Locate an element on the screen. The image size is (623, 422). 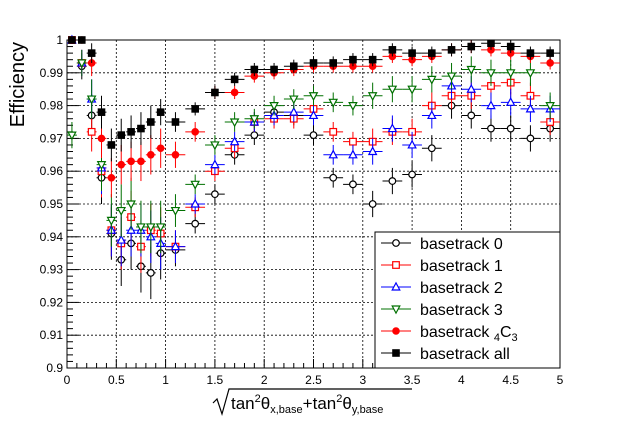
svg-text: tan2θx,base+tan2θy,base is located at coordinates (307, 404).